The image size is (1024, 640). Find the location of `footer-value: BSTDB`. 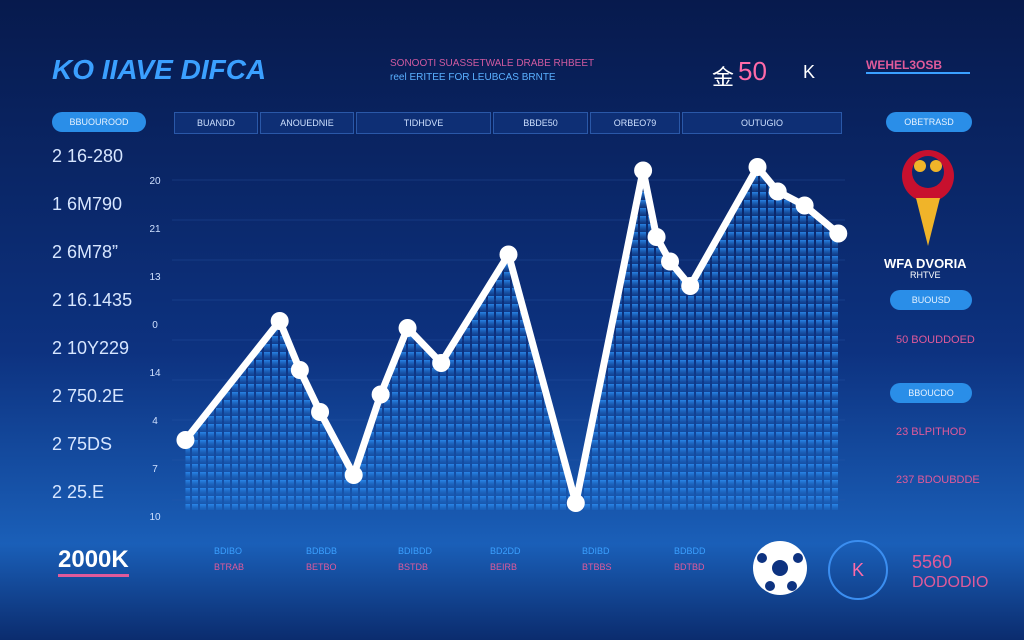

footer-value: BSTDB is located at coordinates (413, 567).